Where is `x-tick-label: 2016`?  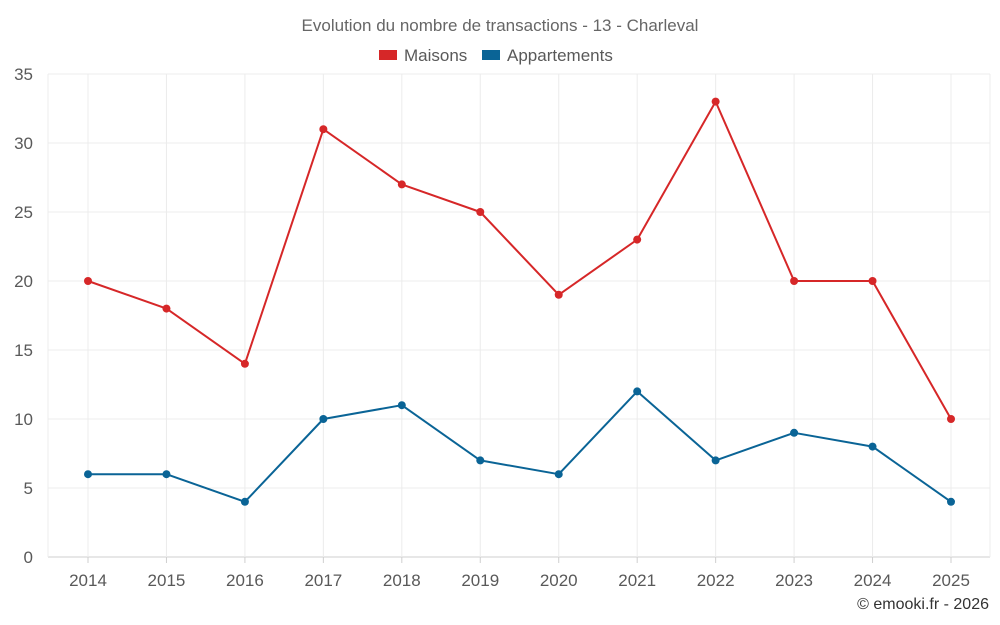 x-tick-label: 2016 is located at coordinates (245, 580).